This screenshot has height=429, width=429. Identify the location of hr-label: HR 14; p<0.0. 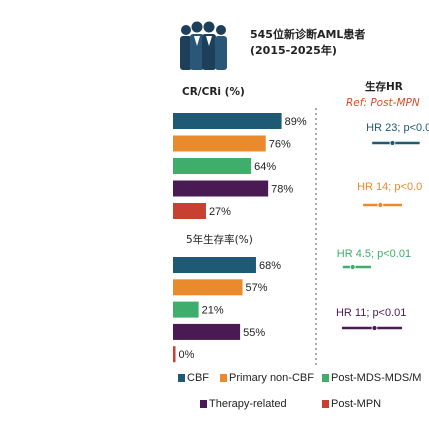
(389, 187).